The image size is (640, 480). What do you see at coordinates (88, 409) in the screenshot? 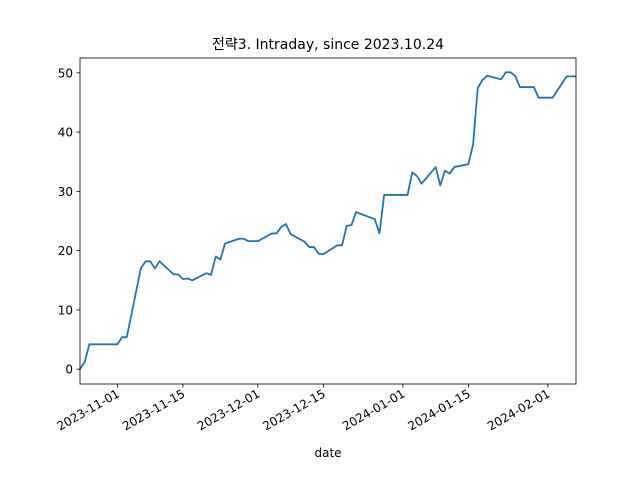
I see `x-tick-label: 2023-11-01` at bounding box center [88, 409].